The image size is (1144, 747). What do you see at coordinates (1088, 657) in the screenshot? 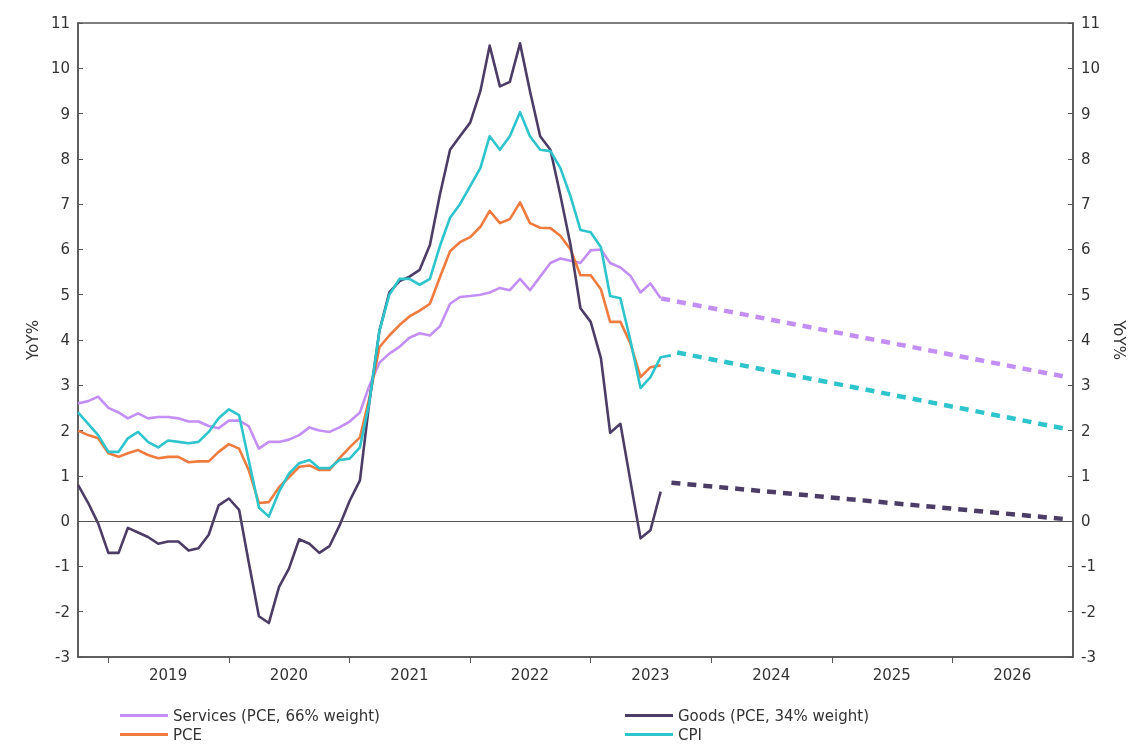
I see `y2-tick-label: -3` at bounding box center [1088, 657].